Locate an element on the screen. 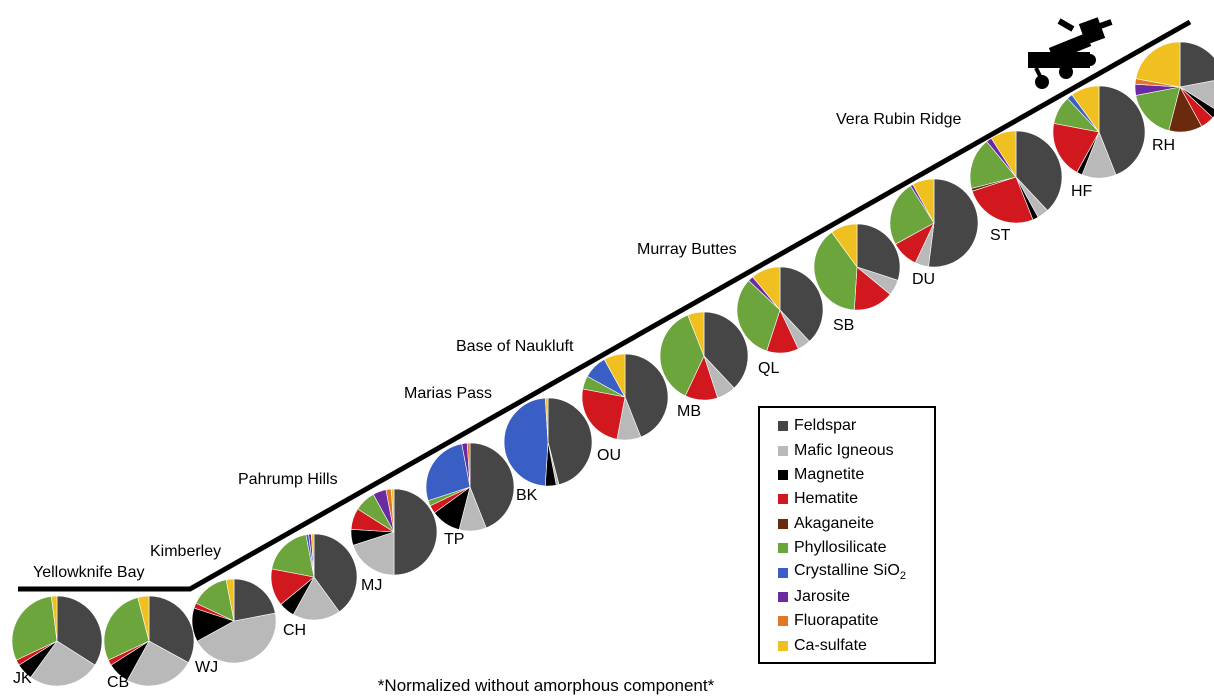 The image size is (1214, 697). legend-swatch-phyllosilicate is located at coordinates (783, 548).